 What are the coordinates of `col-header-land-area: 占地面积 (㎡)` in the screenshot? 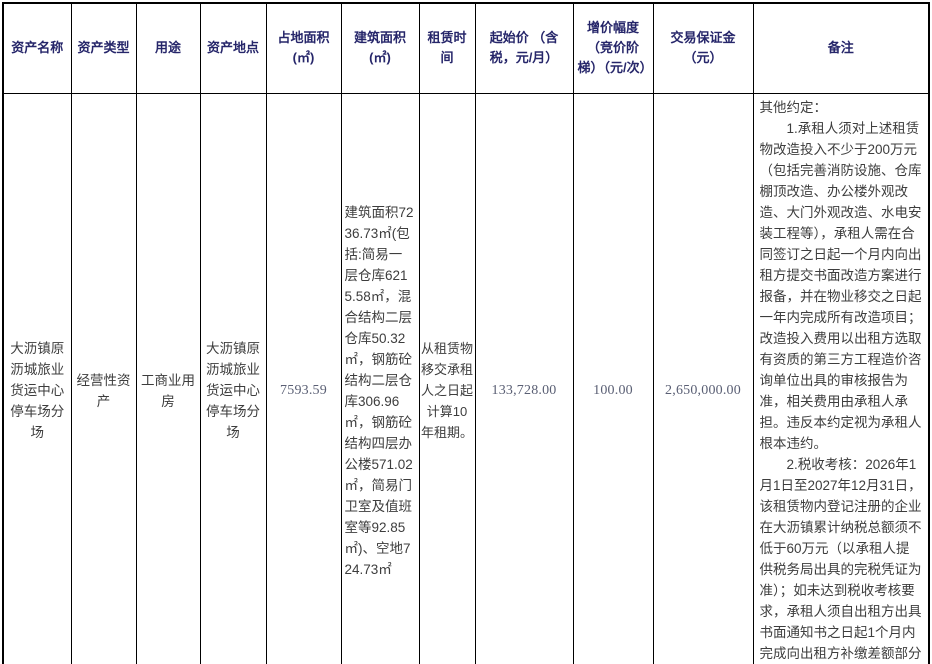 It's located at (303, 48).